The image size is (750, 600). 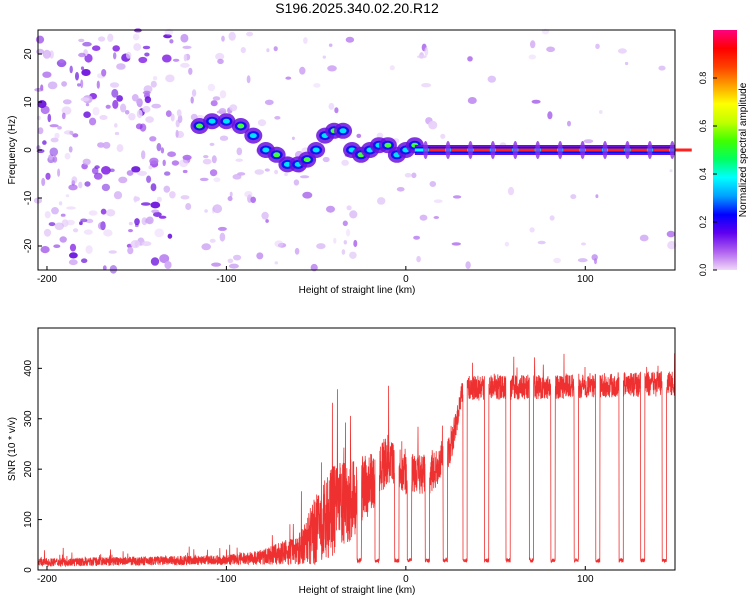 What do you see at coordinates (315, 575) in the screenshot?
I see `snr-x-ticks: -200 -100 0 100` at bounding box center [315, 575].